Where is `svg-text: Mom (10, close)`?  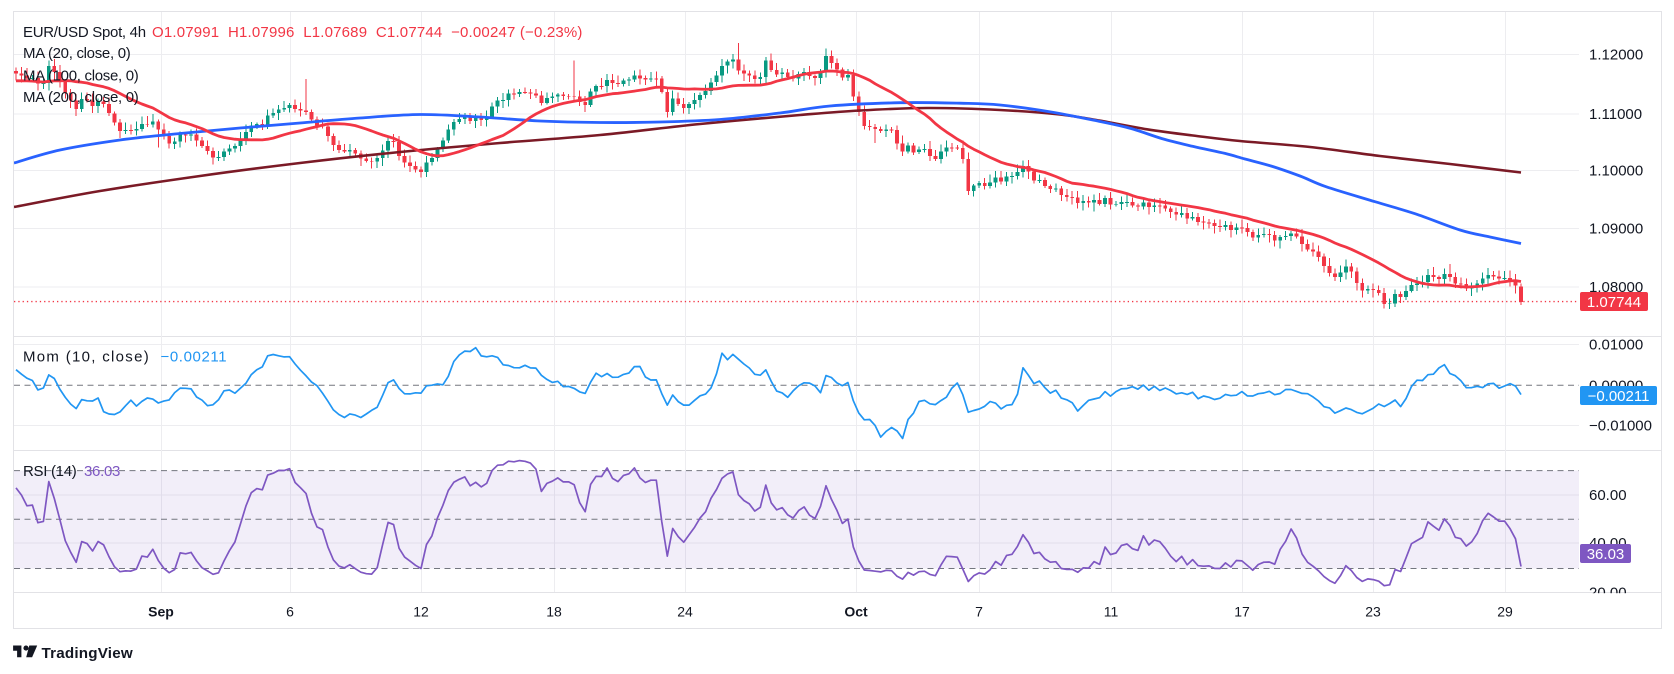
svg-text: Mom (10, close) is located at coordinates (86, 356).